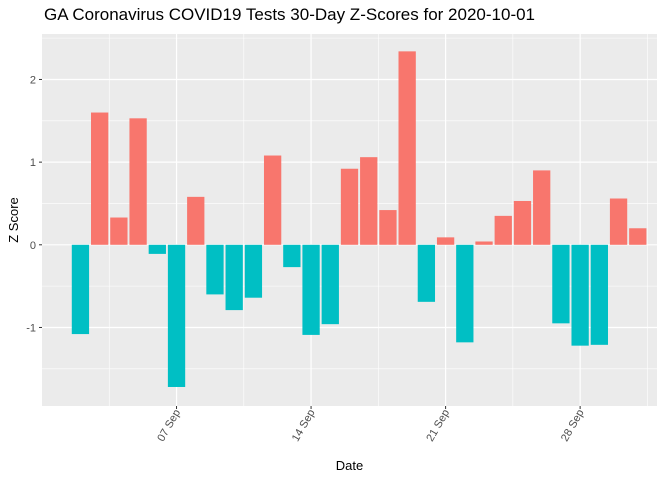  What do you see at coordinates (169, 426) in the screenshot?
I see `x-tick-label: 07 Sep` at bounding box center [169, 426].